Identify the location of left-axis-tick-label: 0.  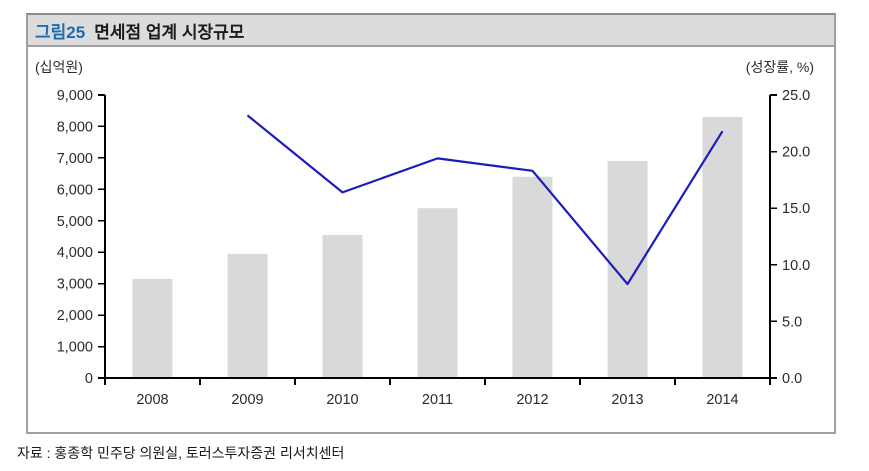
(89, 379).